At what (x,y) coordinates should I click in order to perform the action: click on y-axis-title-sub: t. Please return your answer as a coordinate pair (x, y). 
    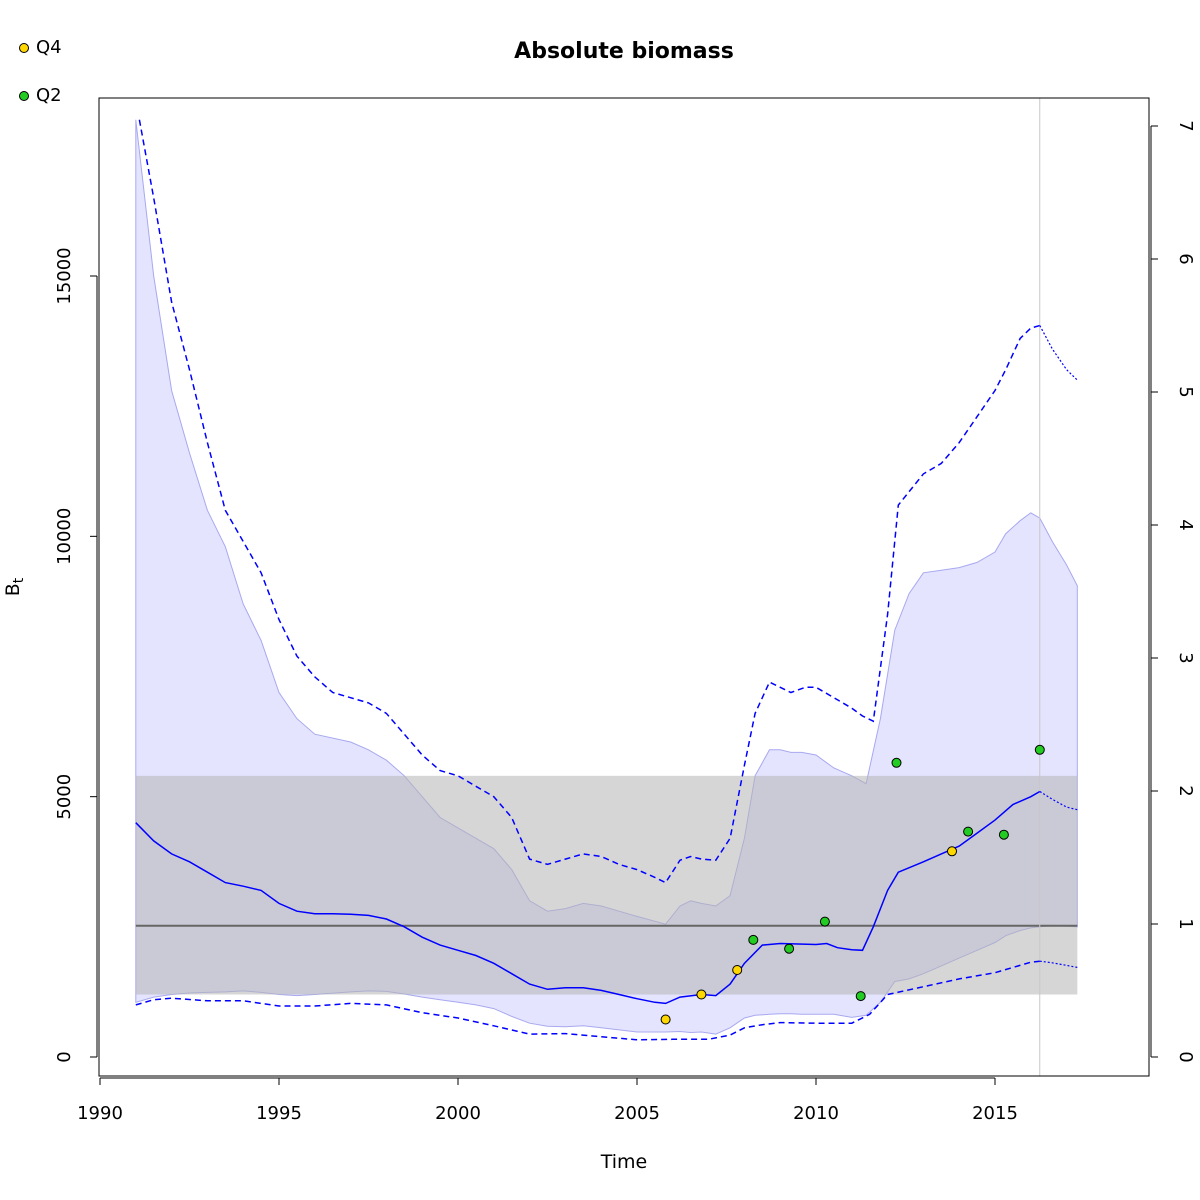
    Looking at the image, I should click on (19, 580).